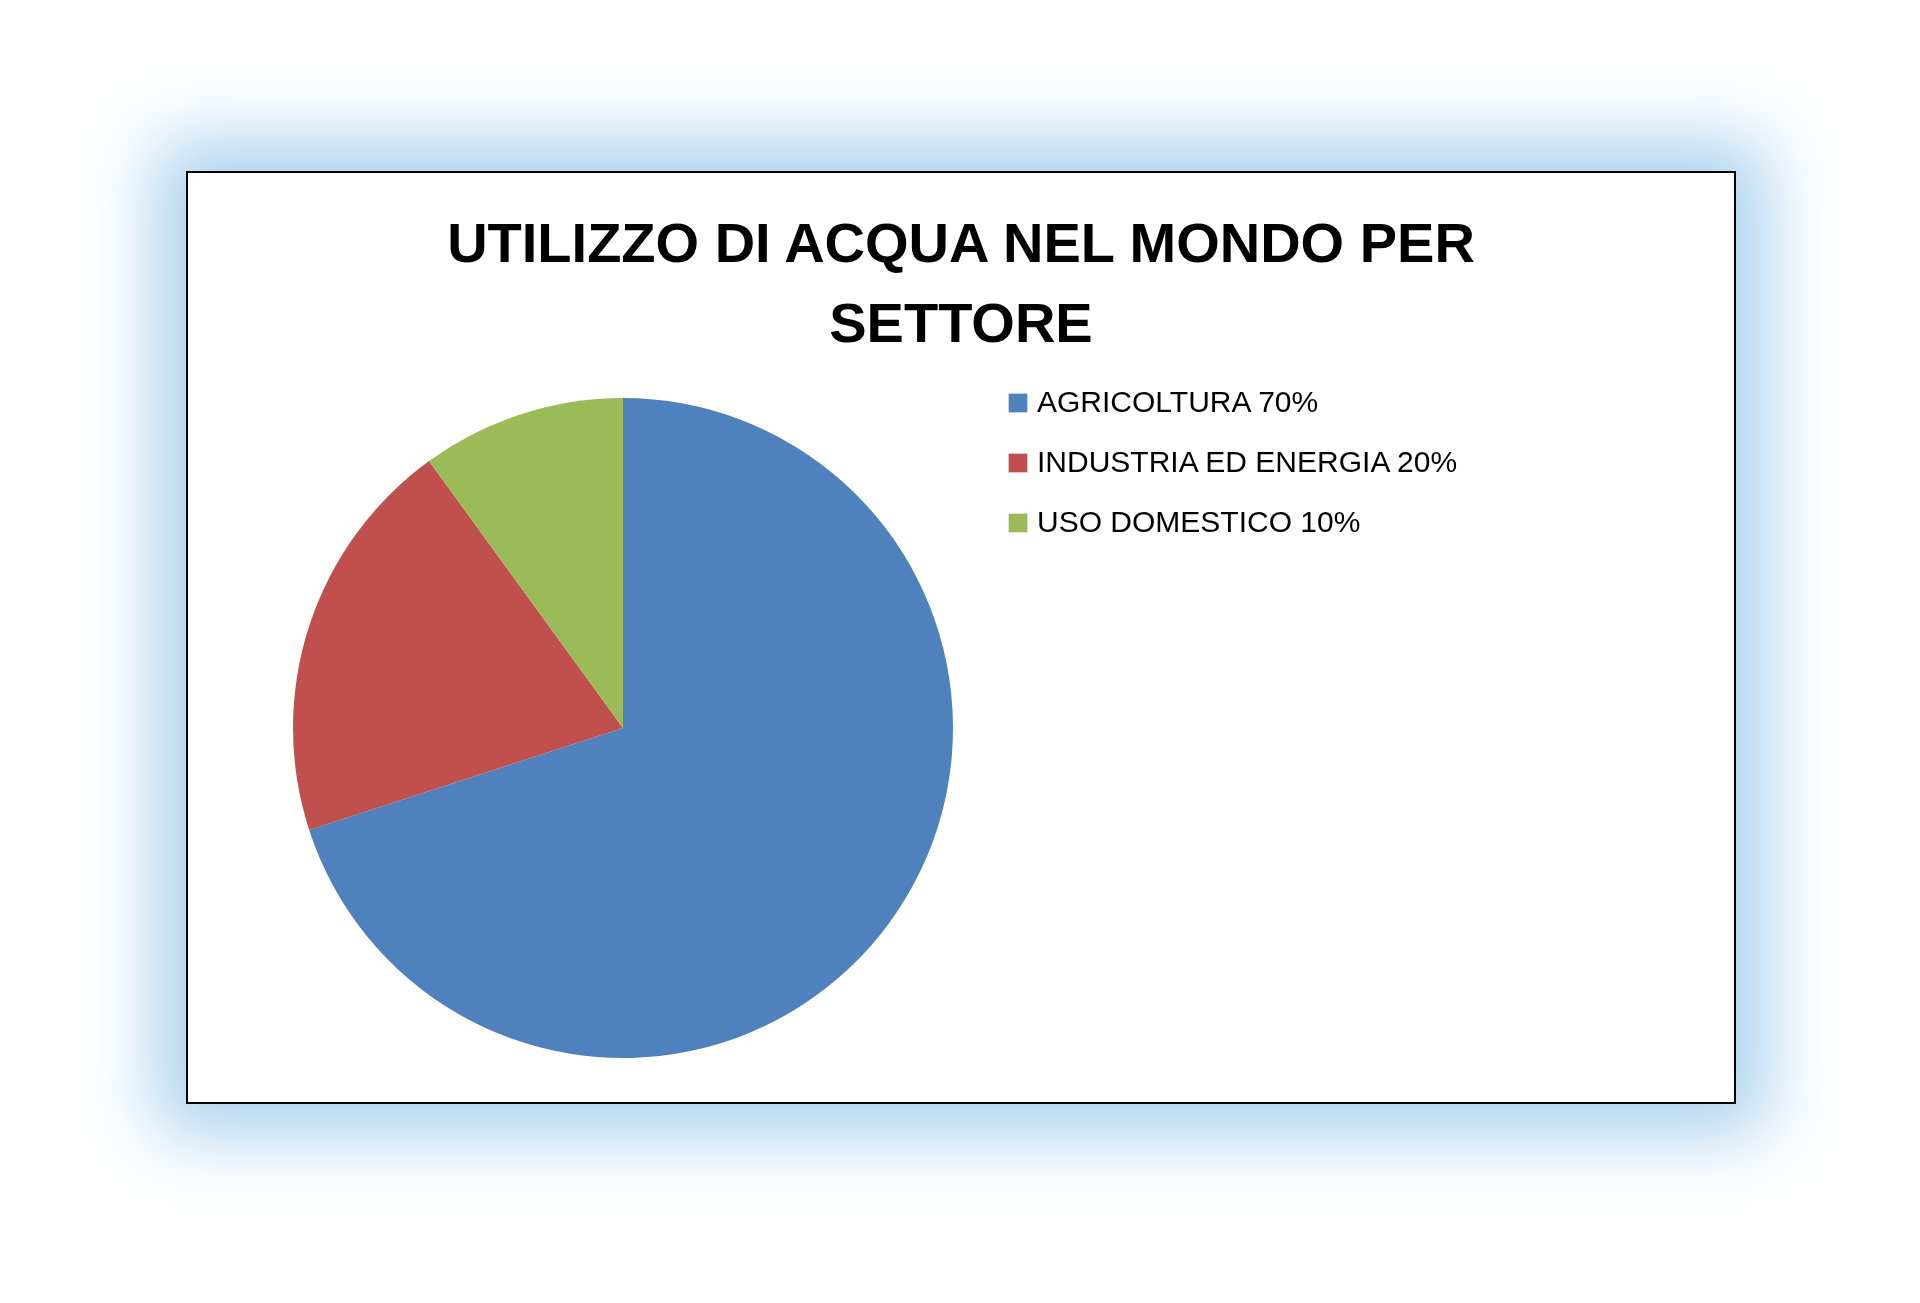  What do you see at coordinates (1247, 461) in the screenshot?
I see `legend-label: INDUSTRIA ED ENERGIA 20%` at bounding box center [1247, 461].